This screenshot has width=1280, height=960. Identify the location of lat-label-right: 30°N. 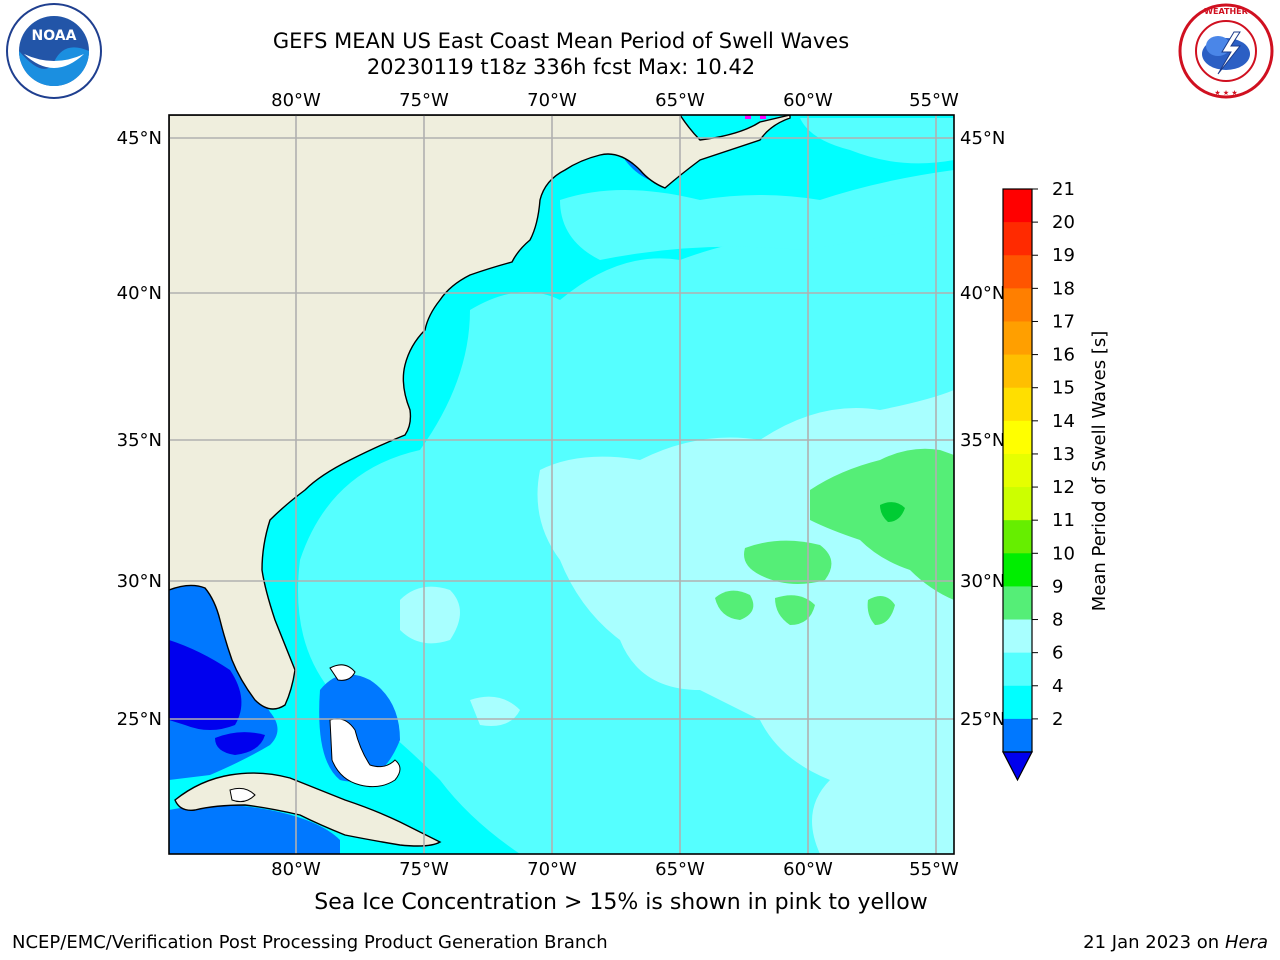
(982, 581).